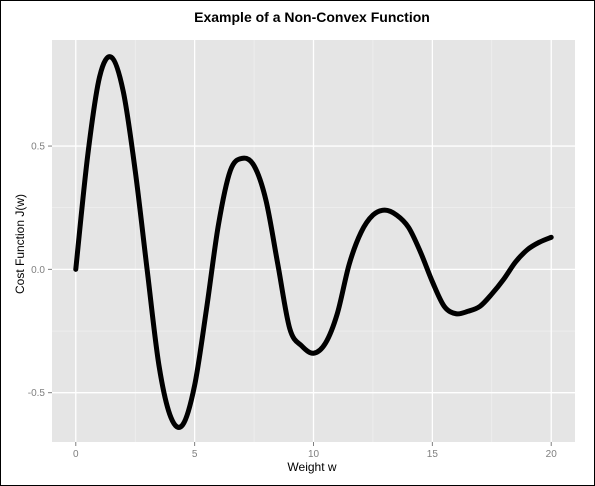 The height and width of the screenshot is (486, 595). Describe the element at coordinates (37, 393) in the screenshot. I see `y-tick-label: -0.5` at that location.